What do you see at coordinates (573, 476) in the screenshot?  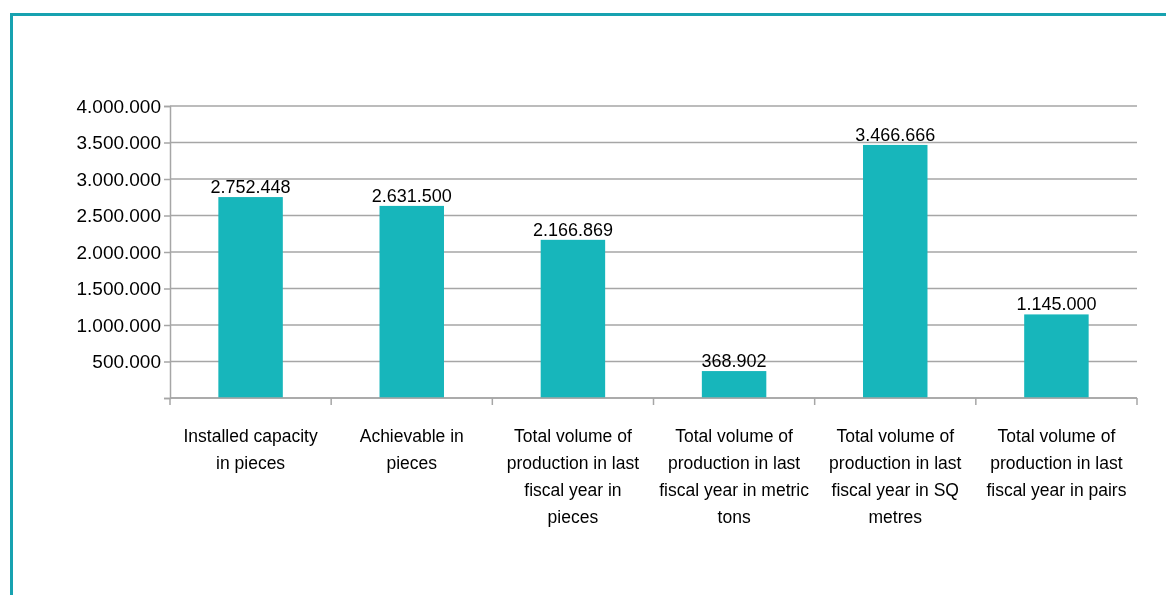 I see `x-tick-label: Total volume of production in last fiscal year in pieces` at bounding box center [573, 476].